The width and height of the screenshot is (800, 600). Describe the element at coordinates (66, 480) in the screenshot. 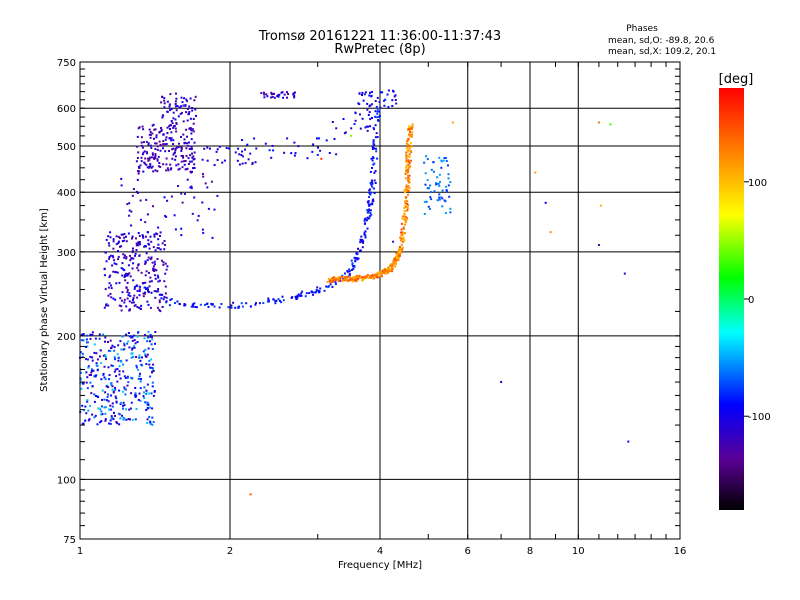

I see `y-tick-label: 100` at that location.